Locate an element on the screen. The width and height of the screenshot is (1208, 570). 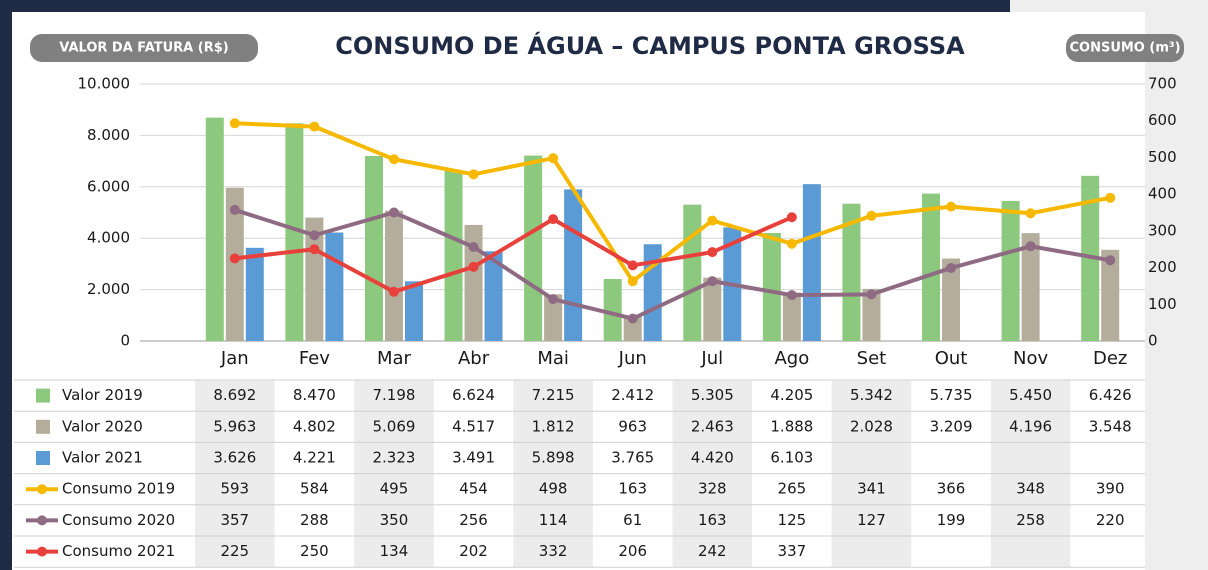
table-cell: 495 is located at coordinates (394, 489).